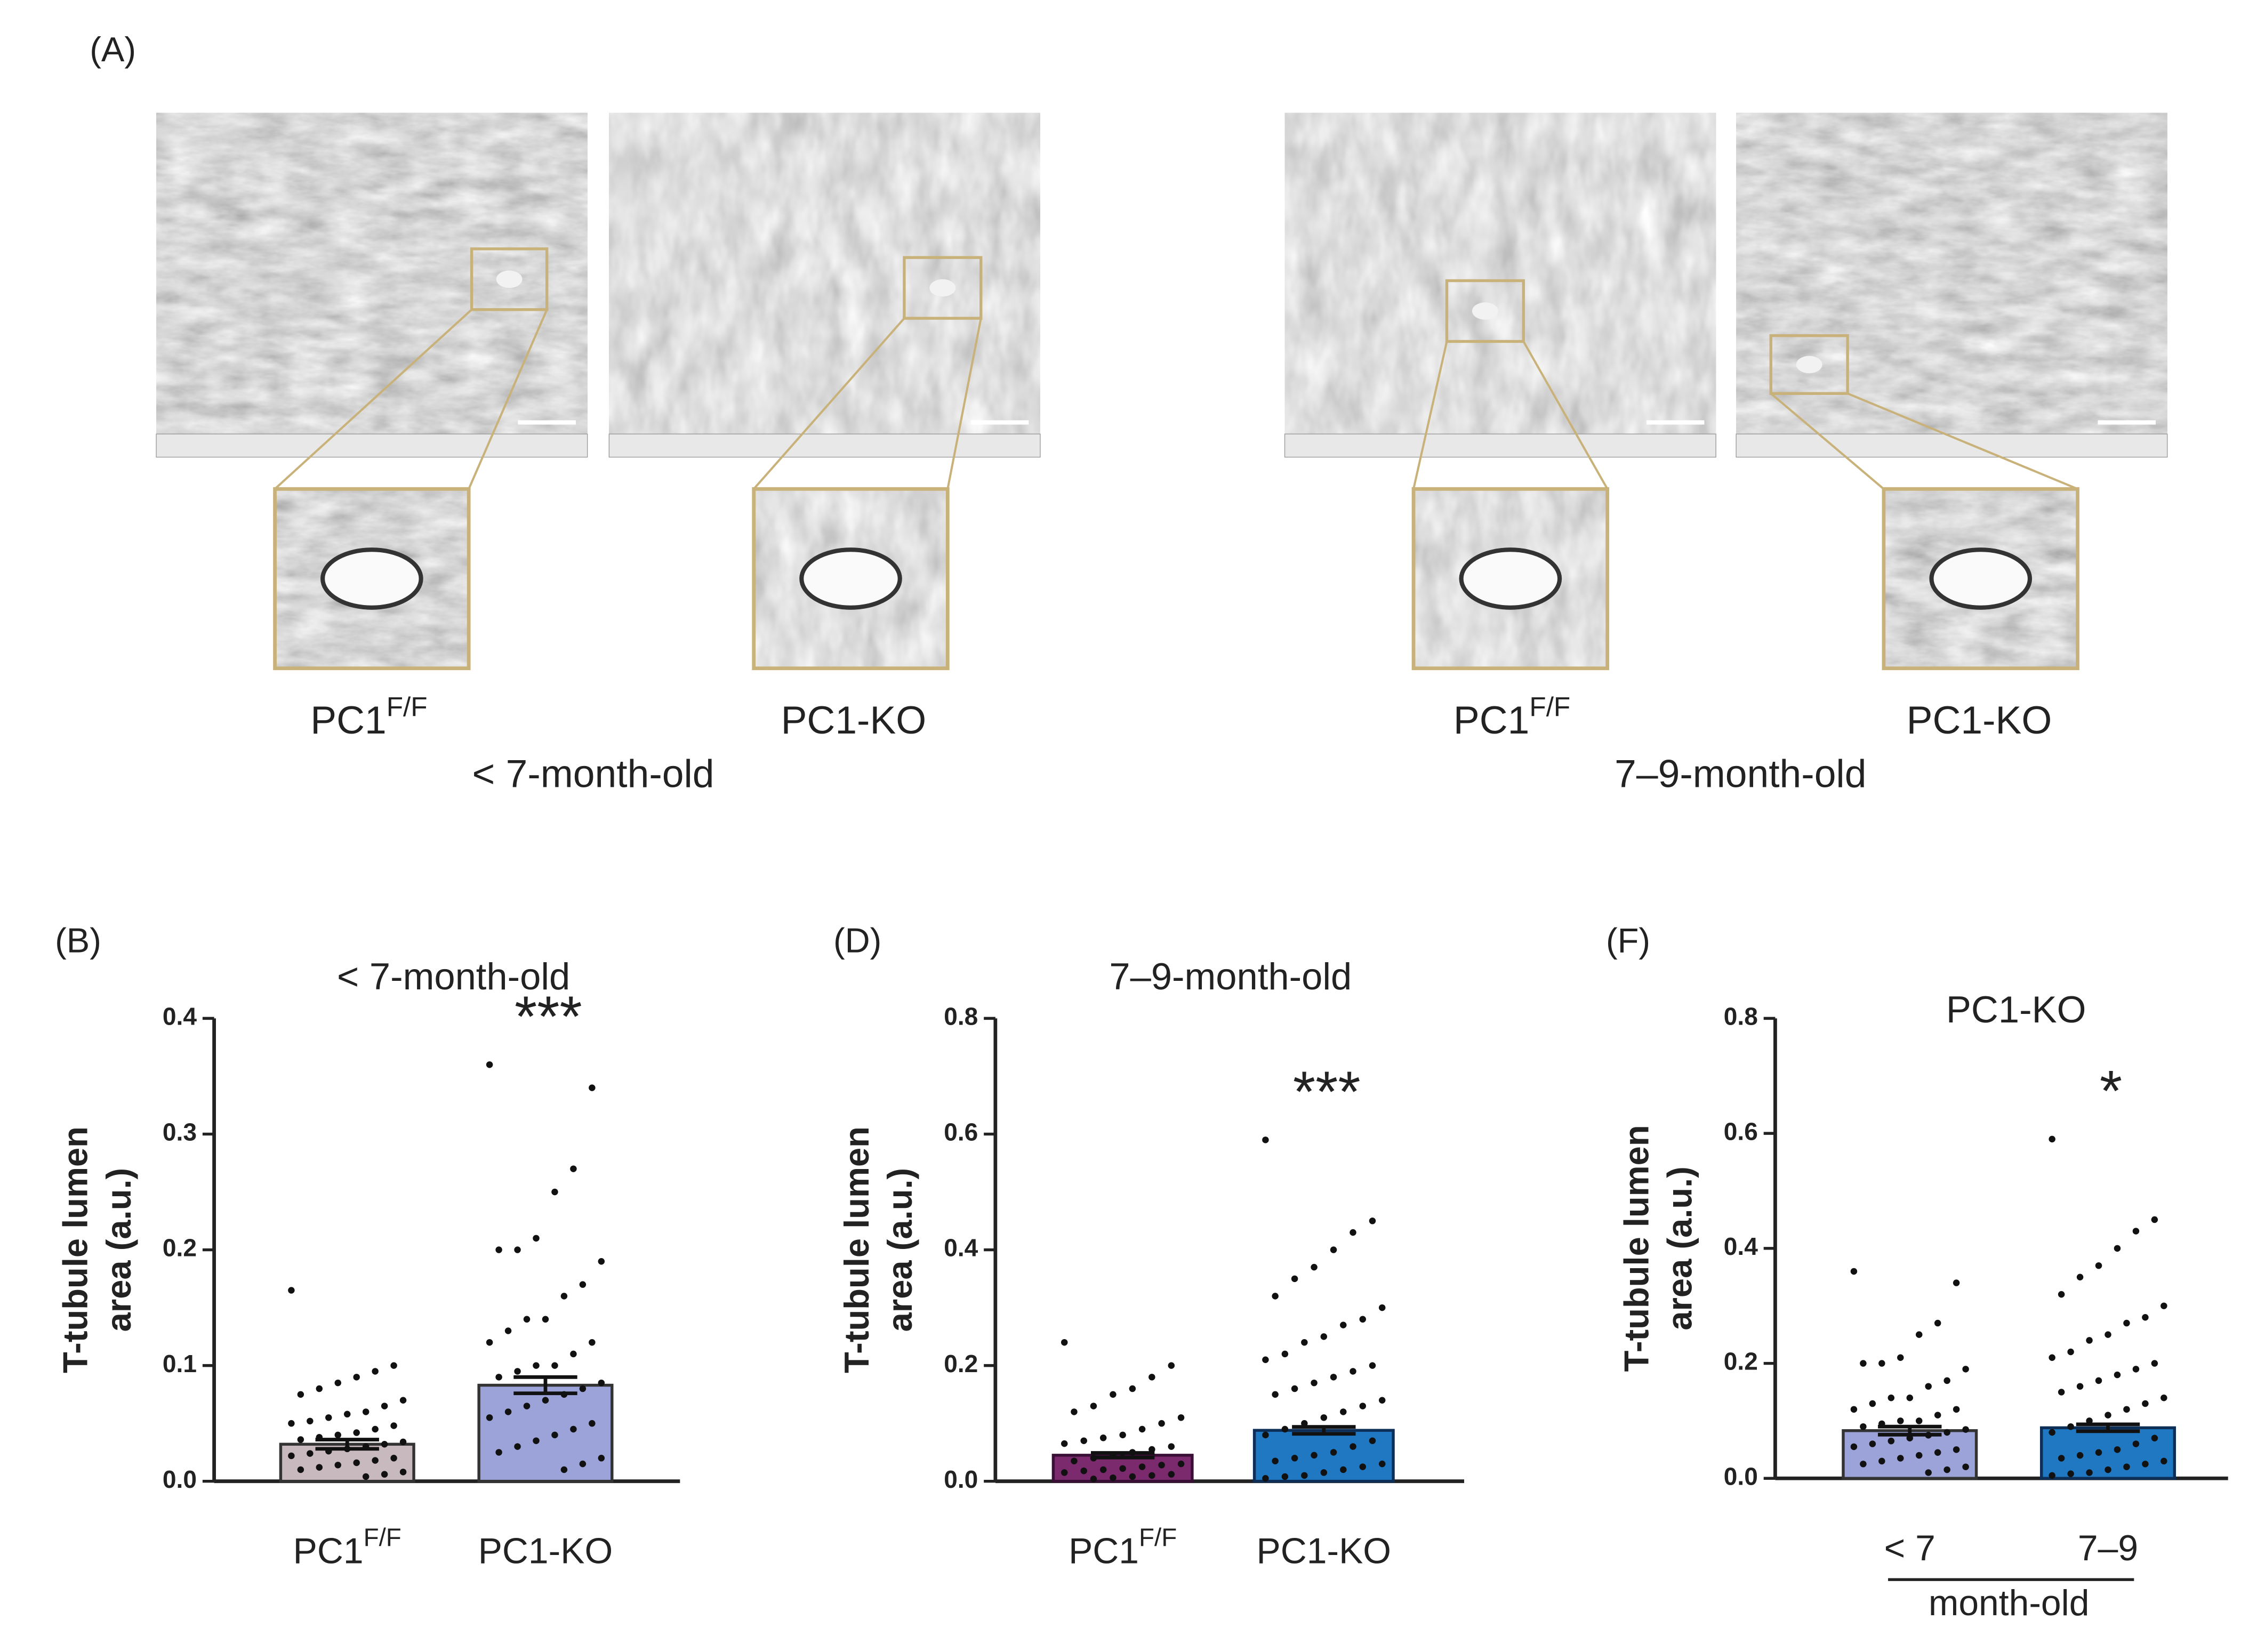 The width and height of the screenshot is (2257, 1652). Describe the element at coordinates (548, 1016) in the screenshot. I see `significance: ***` at that location.